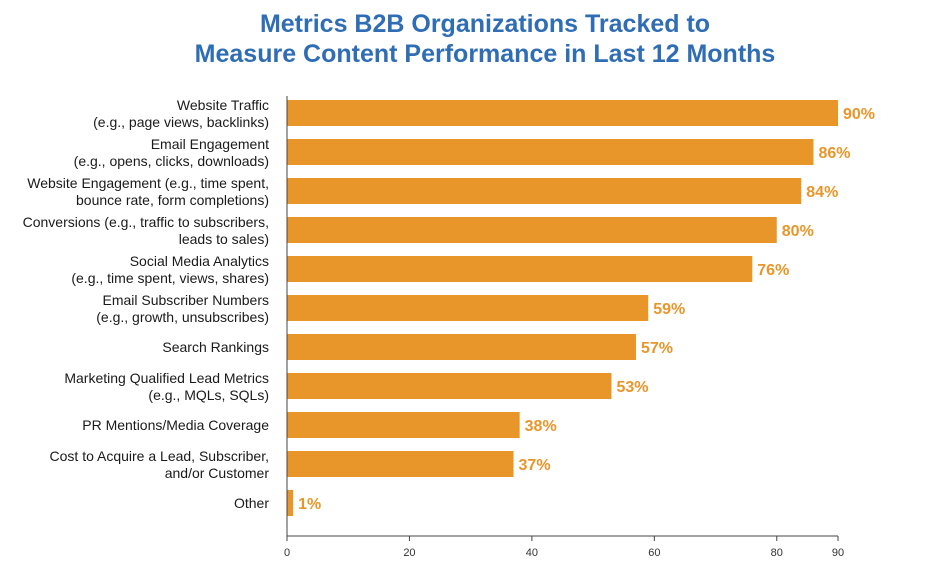 This screenshot has width=932, height=573. I want to click on category-label-3-line-1: Website Engagement (e.g., time spent,, so click(148, 183).